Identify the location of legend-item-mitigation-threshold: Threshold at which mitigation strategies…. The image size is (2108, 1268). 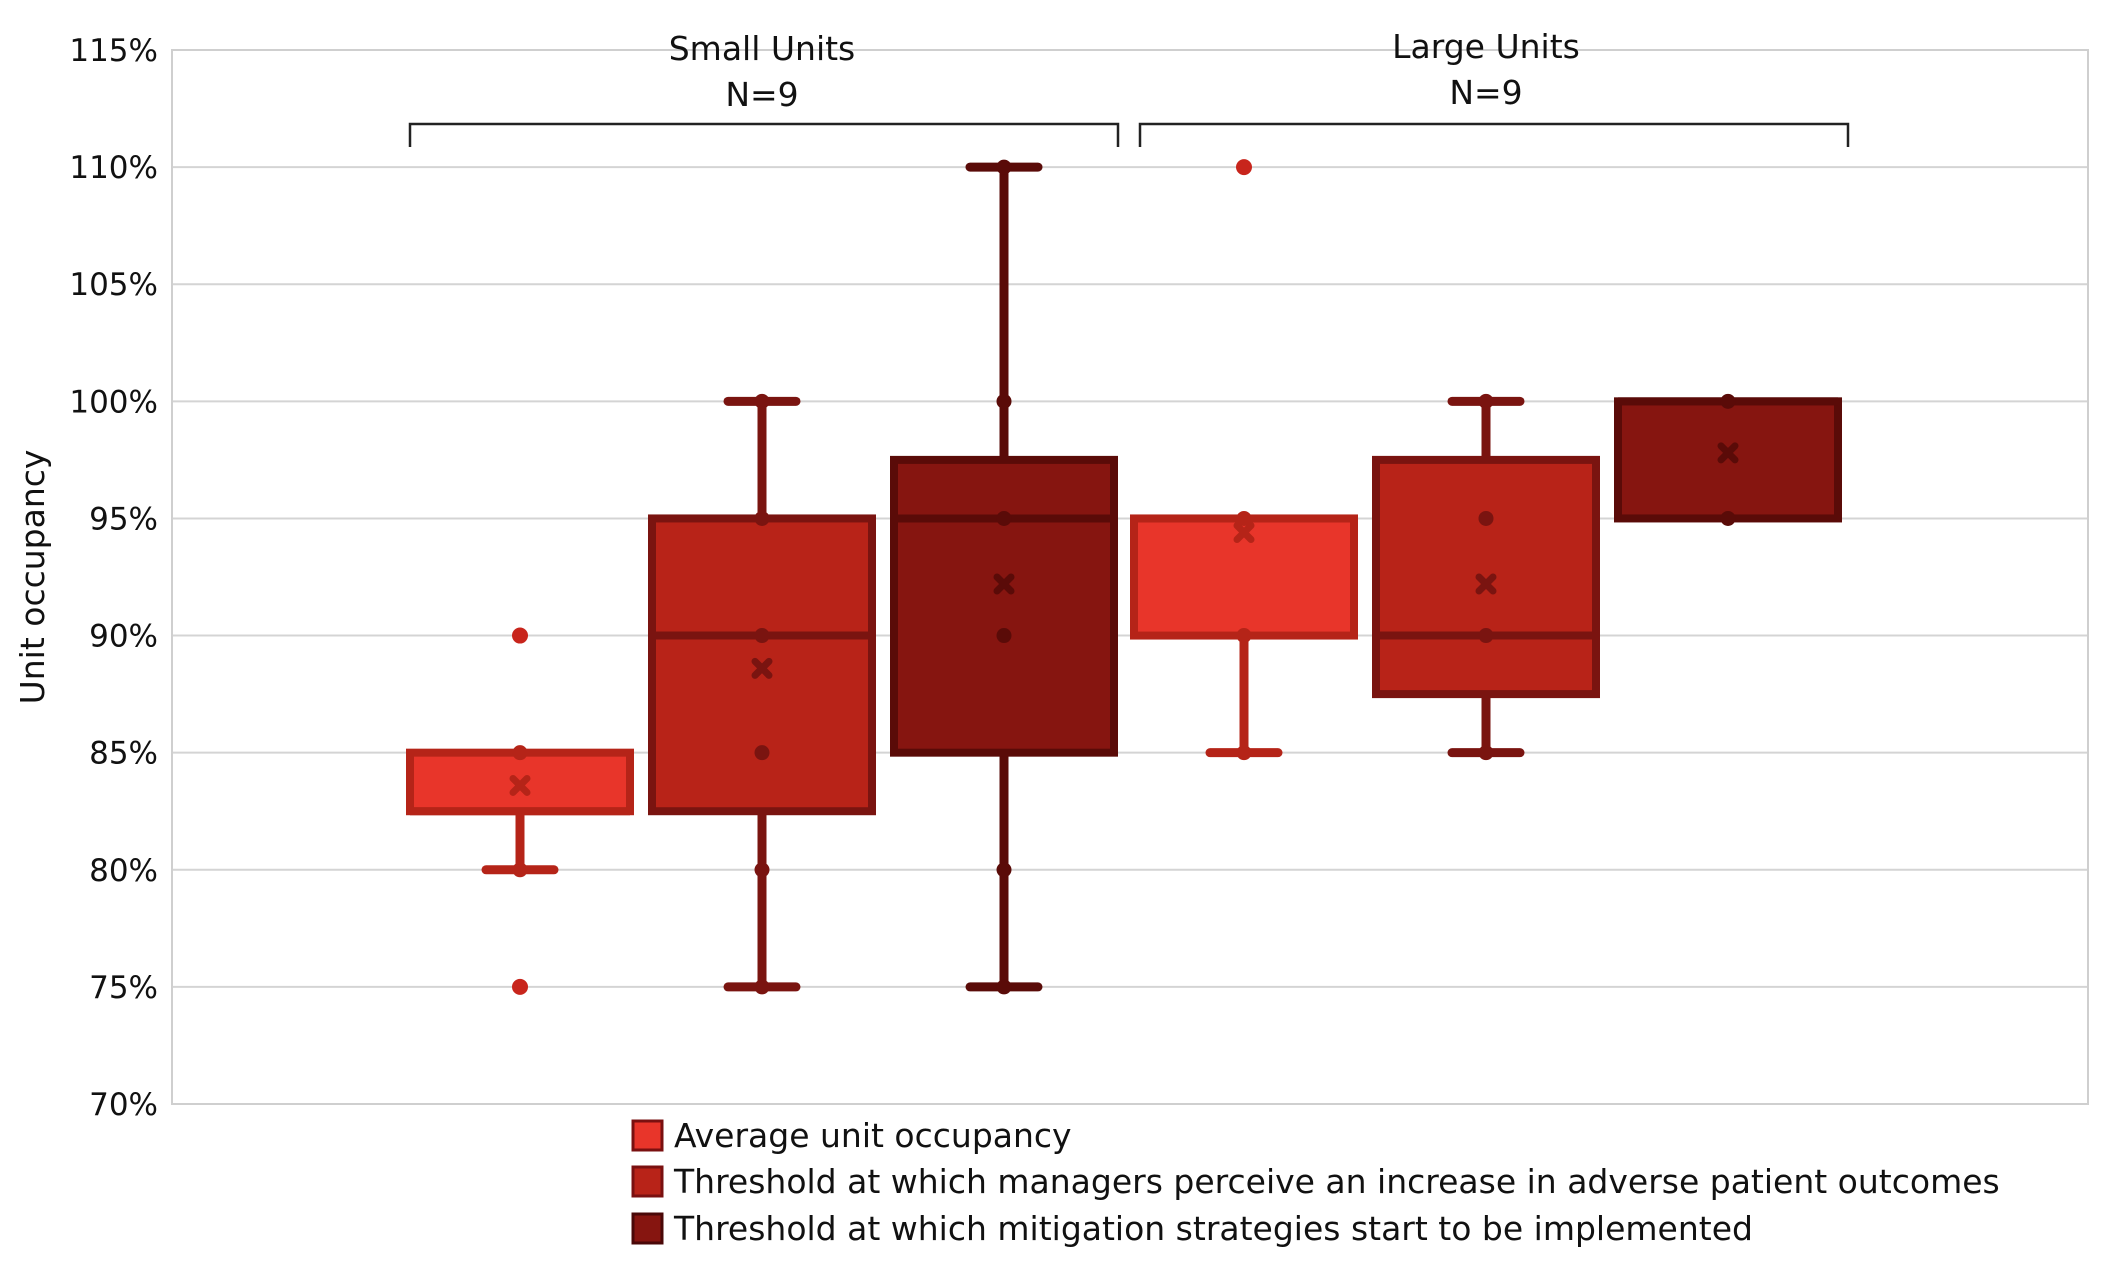
(1192, 1228).